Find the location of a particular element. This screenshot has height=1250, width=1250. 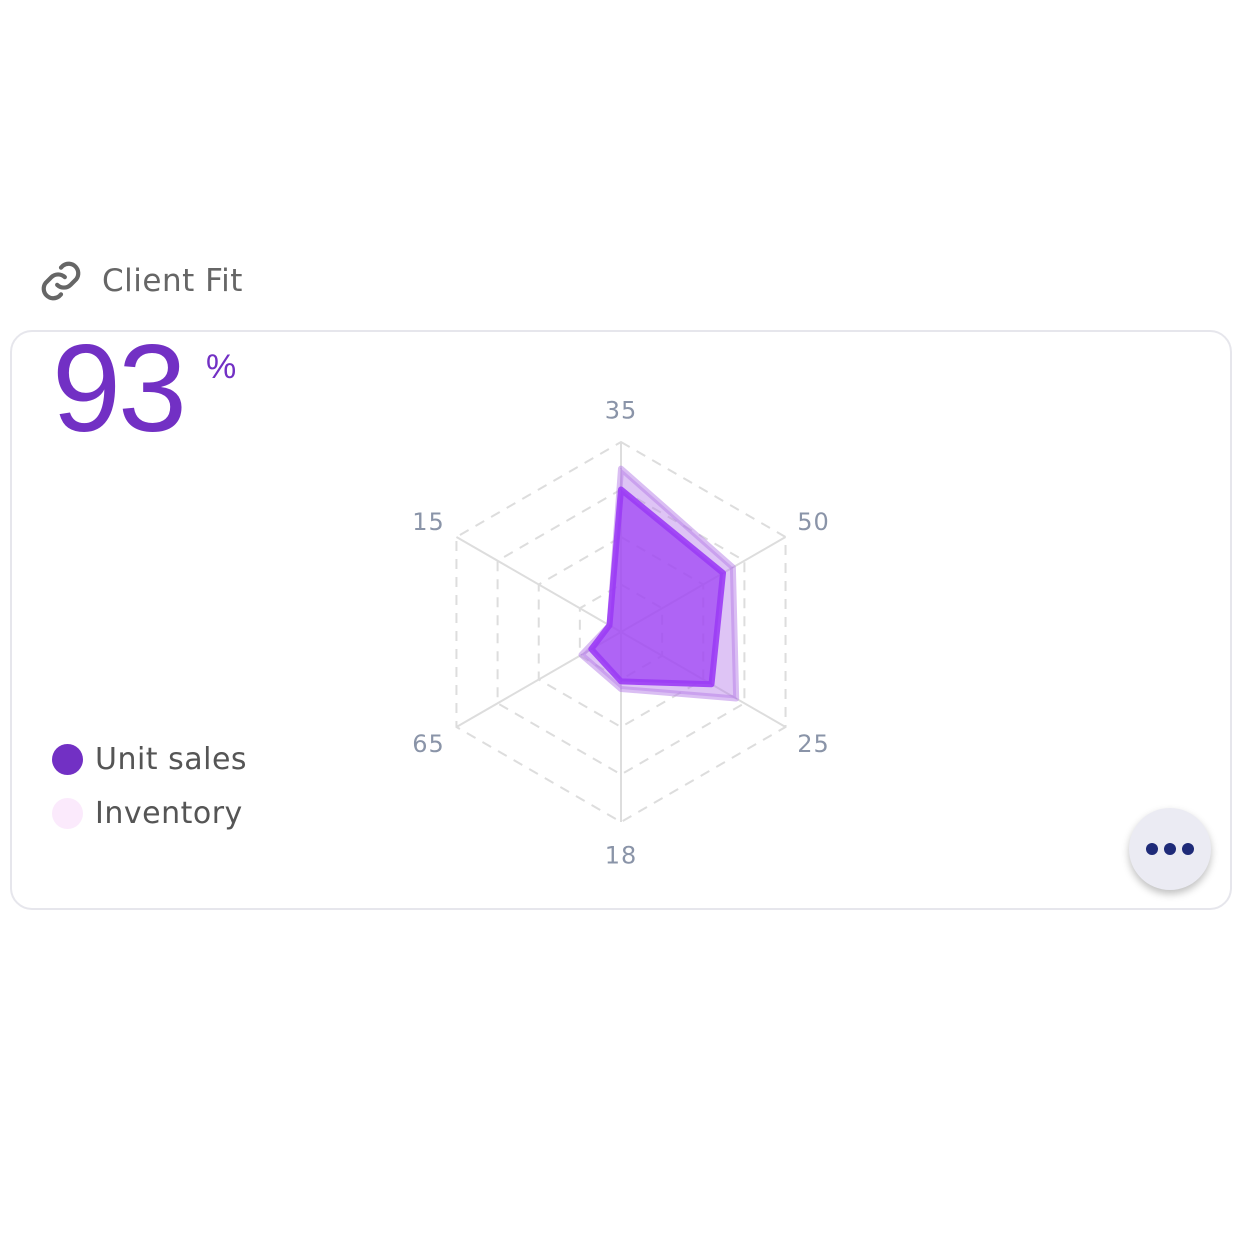

axis-label: 18 is located at coordinates (621, 855).